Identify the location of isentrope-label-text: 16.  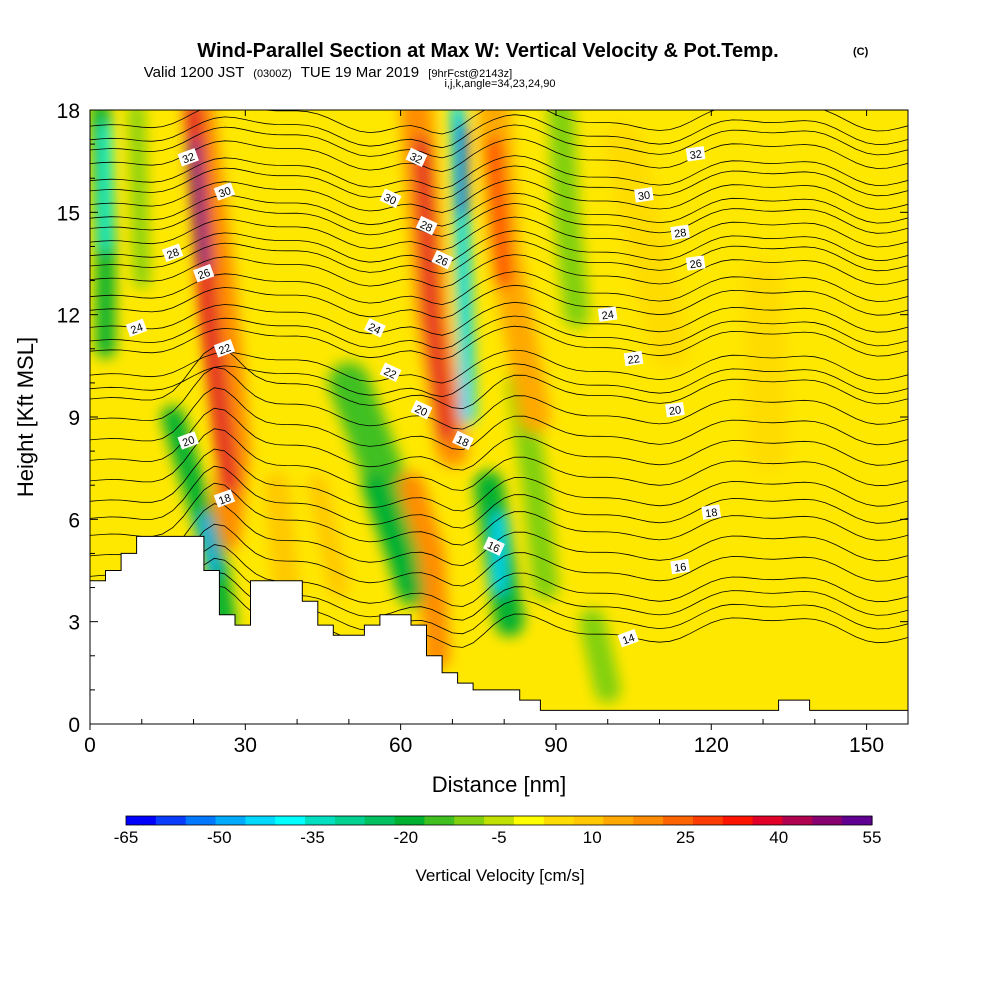
(680, 568).